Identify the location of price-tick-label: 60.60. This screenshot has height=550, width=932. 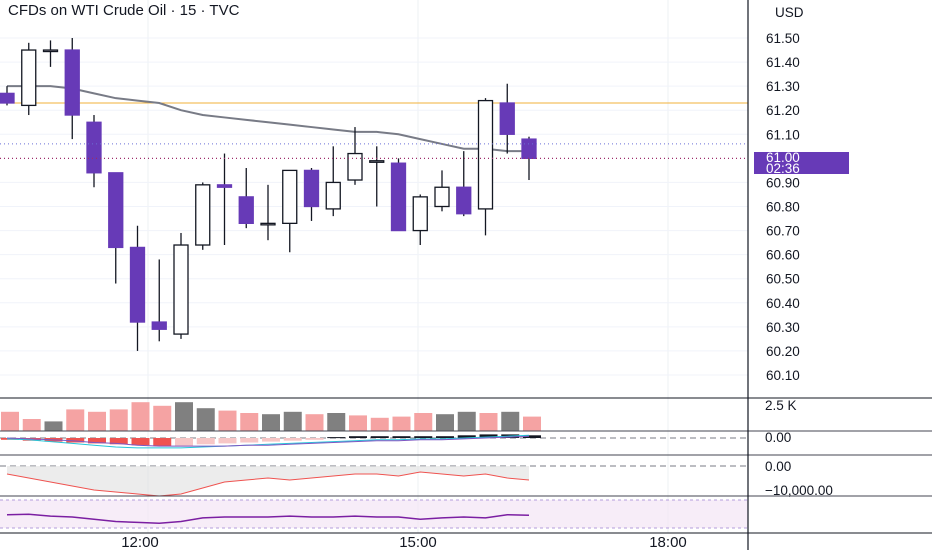
(783, 255).